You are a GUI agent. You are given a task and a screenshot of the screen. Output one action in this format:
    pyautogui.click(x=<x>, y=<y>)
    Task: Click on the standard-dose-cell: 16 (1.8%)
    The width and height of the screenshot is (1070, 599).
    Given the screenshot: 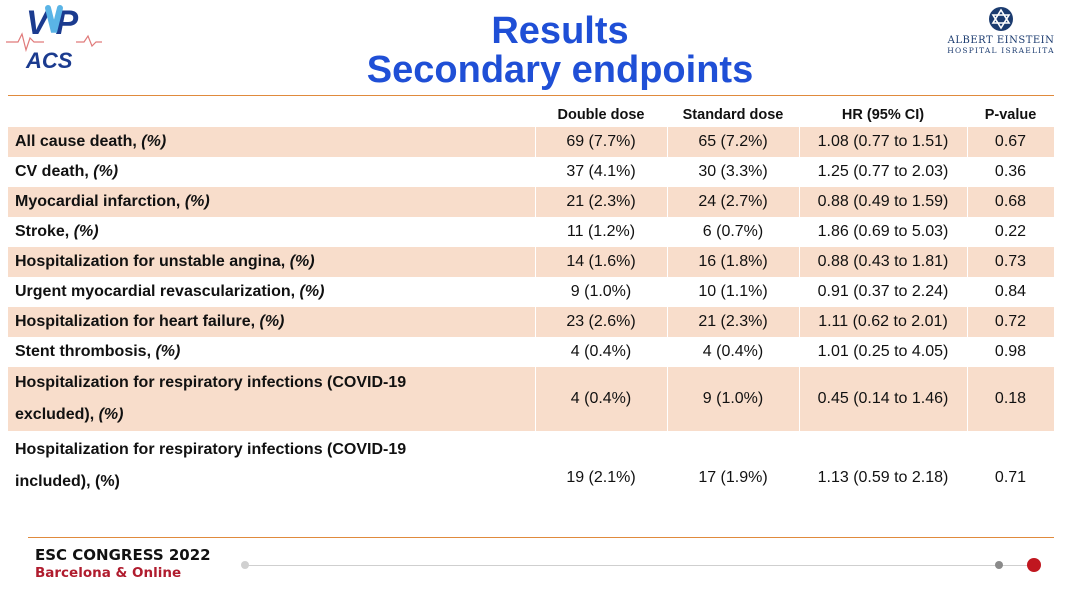 What is the action you would take?
    pyautogui.click(x=733, y=262)
    